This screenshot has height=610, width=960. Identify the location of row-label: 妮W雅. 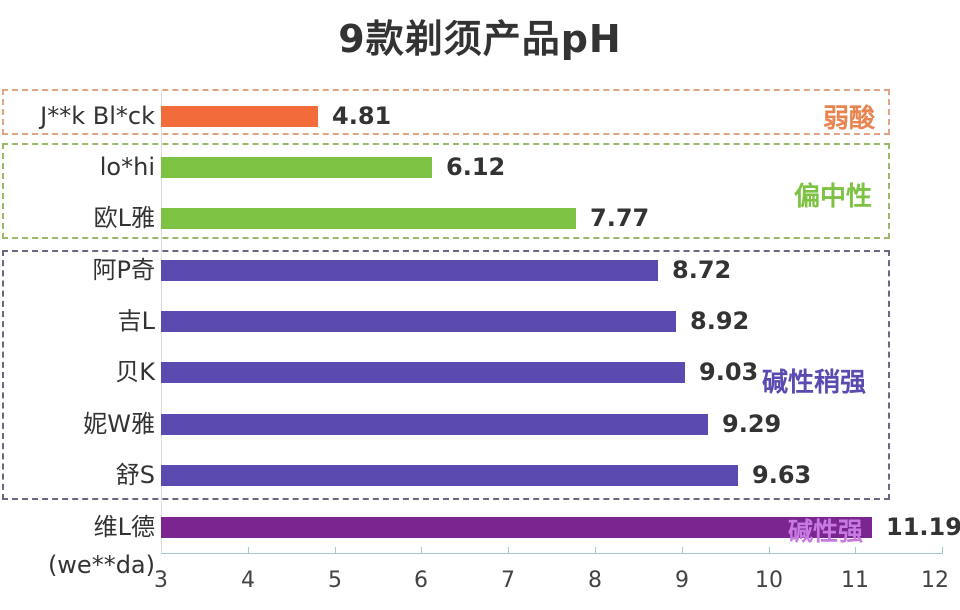
(119, 424).